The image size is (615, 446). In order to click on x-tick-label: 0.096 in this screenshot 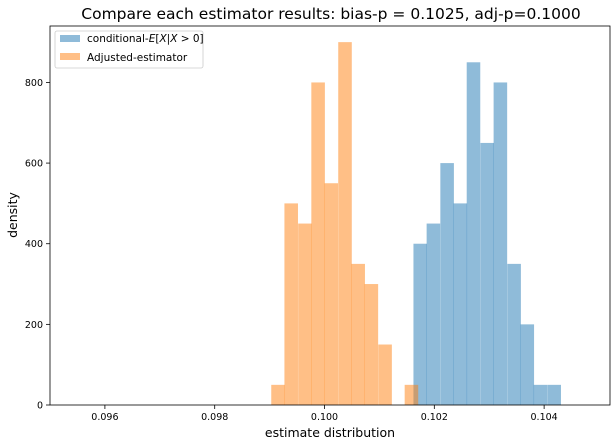, I will do `click(104, 417)`.